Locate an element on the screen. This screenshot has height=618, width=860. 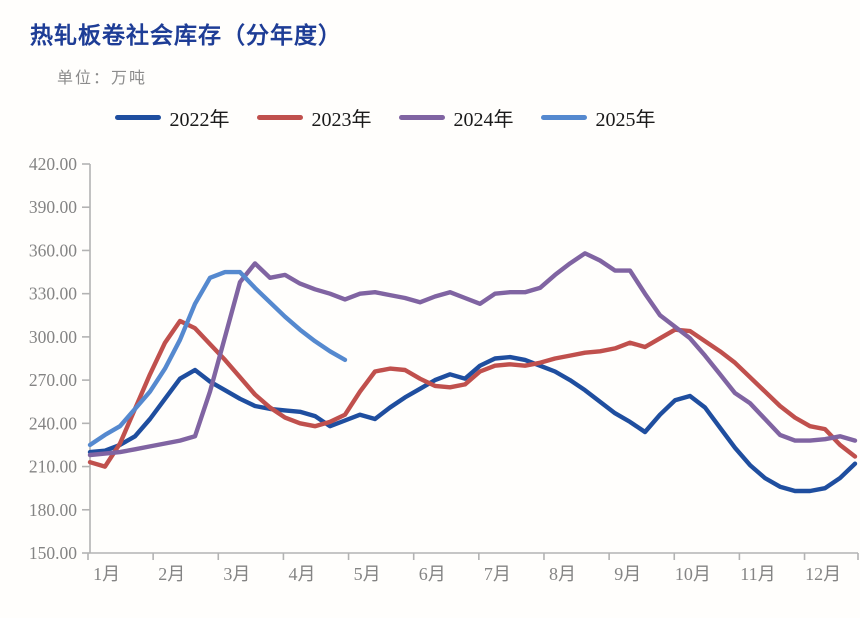
x-tick-label: 10月 is located at coordinates (693, 574).